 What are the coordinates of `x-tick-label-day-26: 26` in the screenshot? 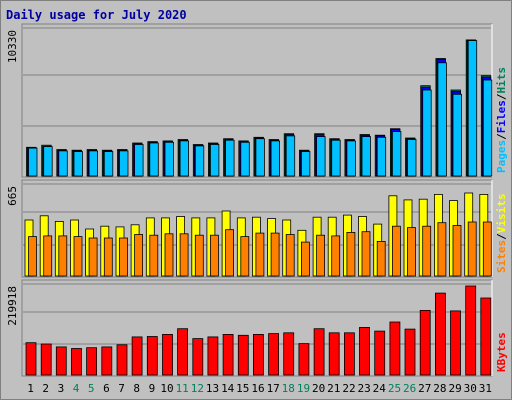 It's located at (409, 388).